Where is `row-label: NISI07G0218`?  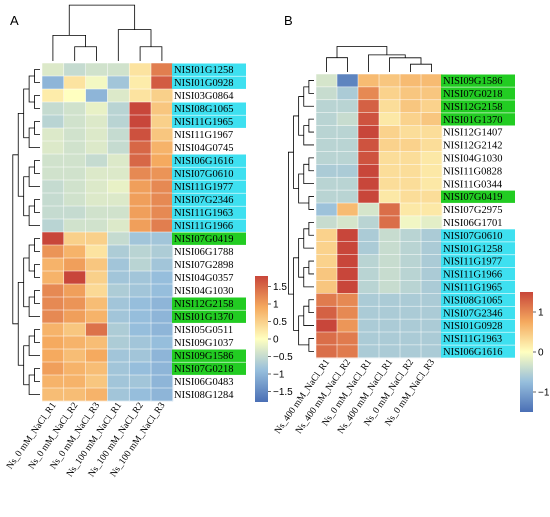
row-label: NISI07G0218 is located at coordinates (204, 369).